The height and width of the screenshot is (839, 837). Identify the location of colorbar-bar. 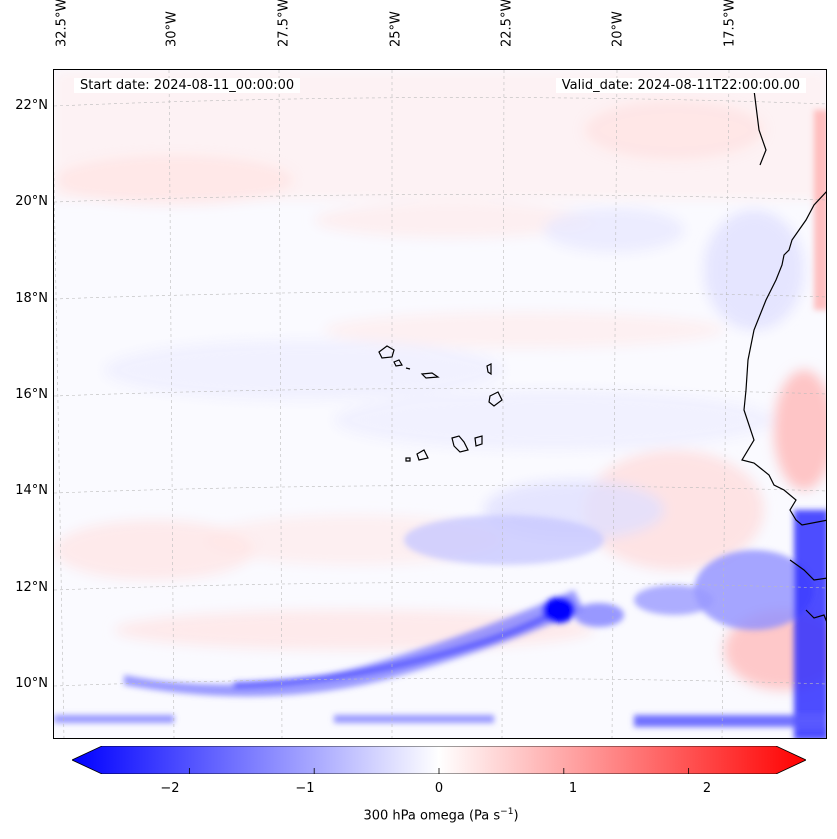
(439, 760).